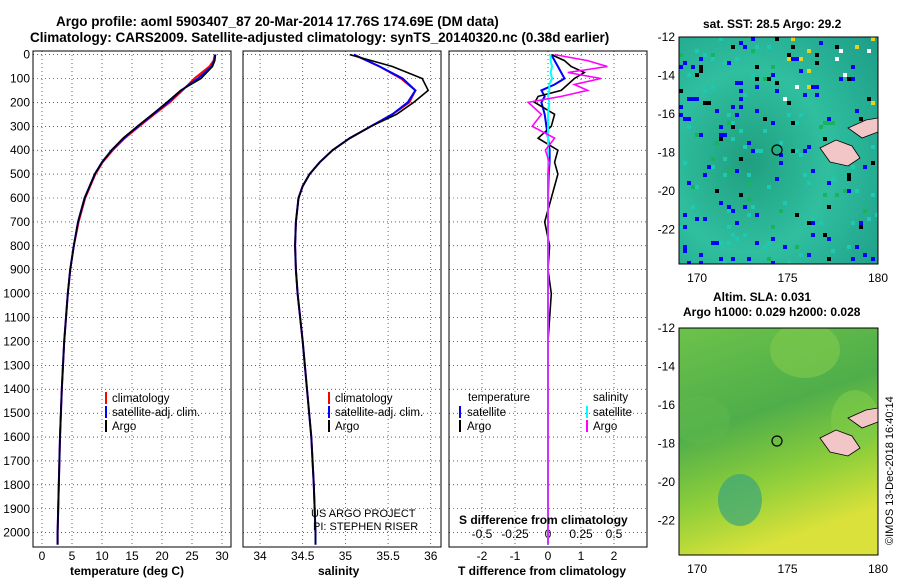  I want to click on temperature-legend: climatology satellite-adj. clim. Argo, so click(152, 412).